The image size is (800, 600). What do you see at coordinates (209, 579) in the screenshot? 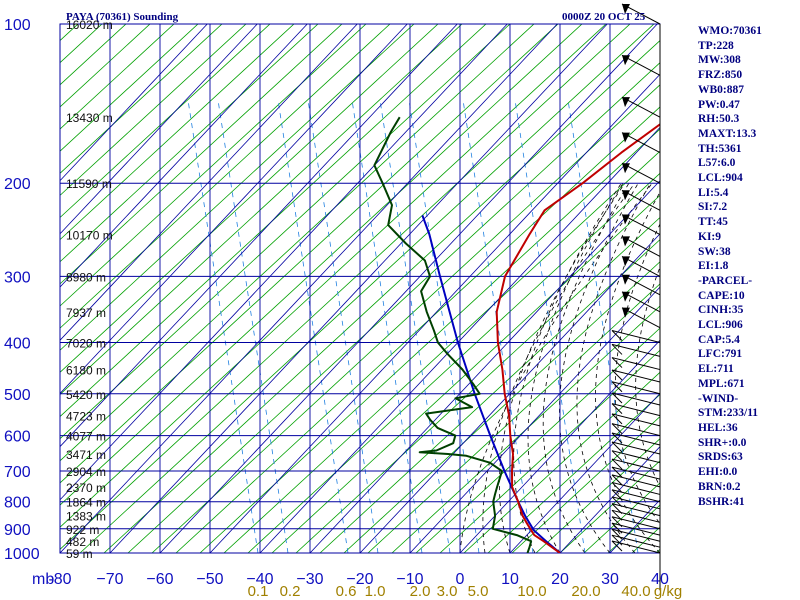
I see `temperature-tick-label: −50` at bounding box center [209, 579].